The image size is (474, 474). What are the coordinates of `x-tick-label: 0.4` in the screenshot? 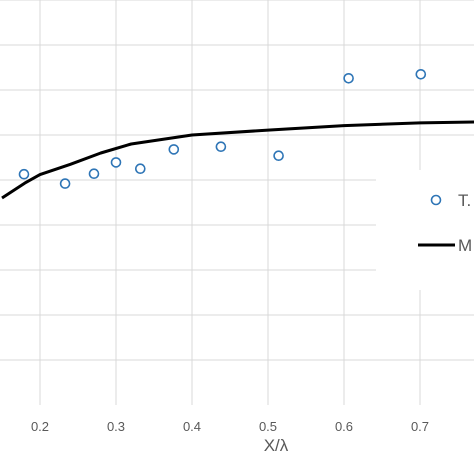 It's located at (192, 426).